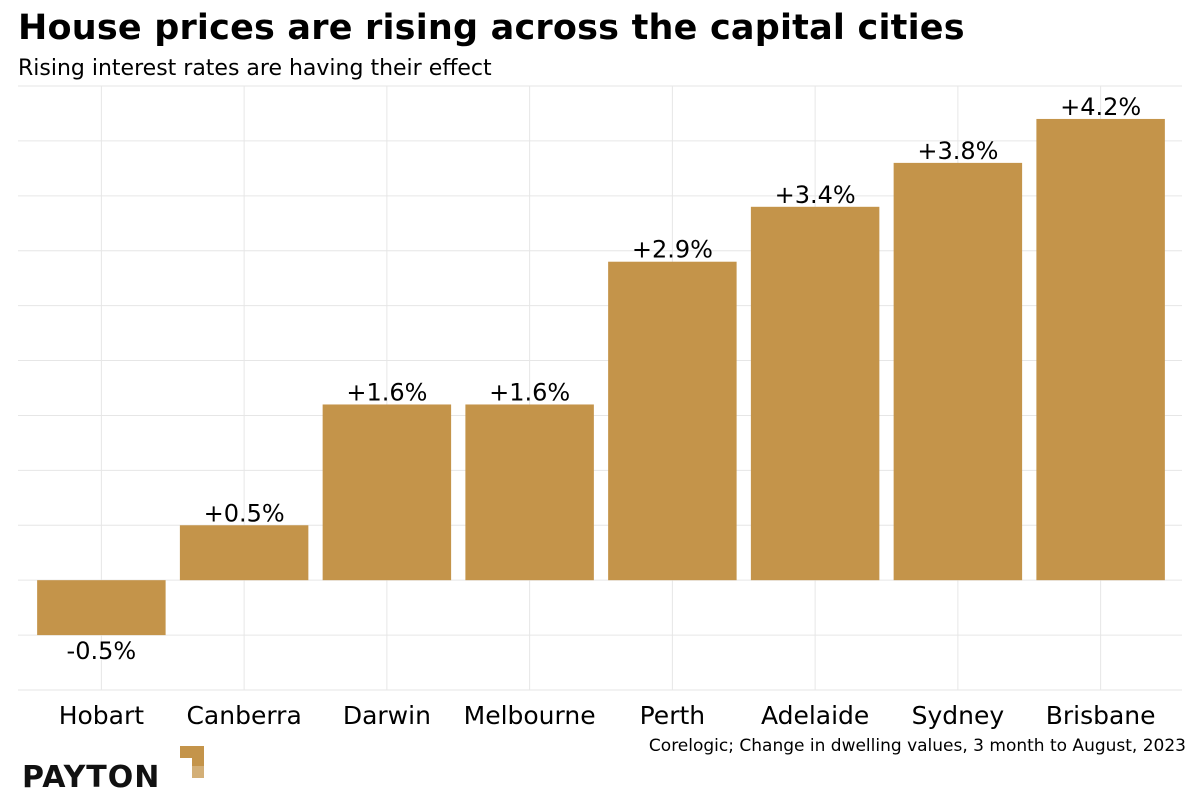  What do you see at coordinates (672, 421) in the screenshot?
I see `bar-perth` at bounding box center [672, 421].